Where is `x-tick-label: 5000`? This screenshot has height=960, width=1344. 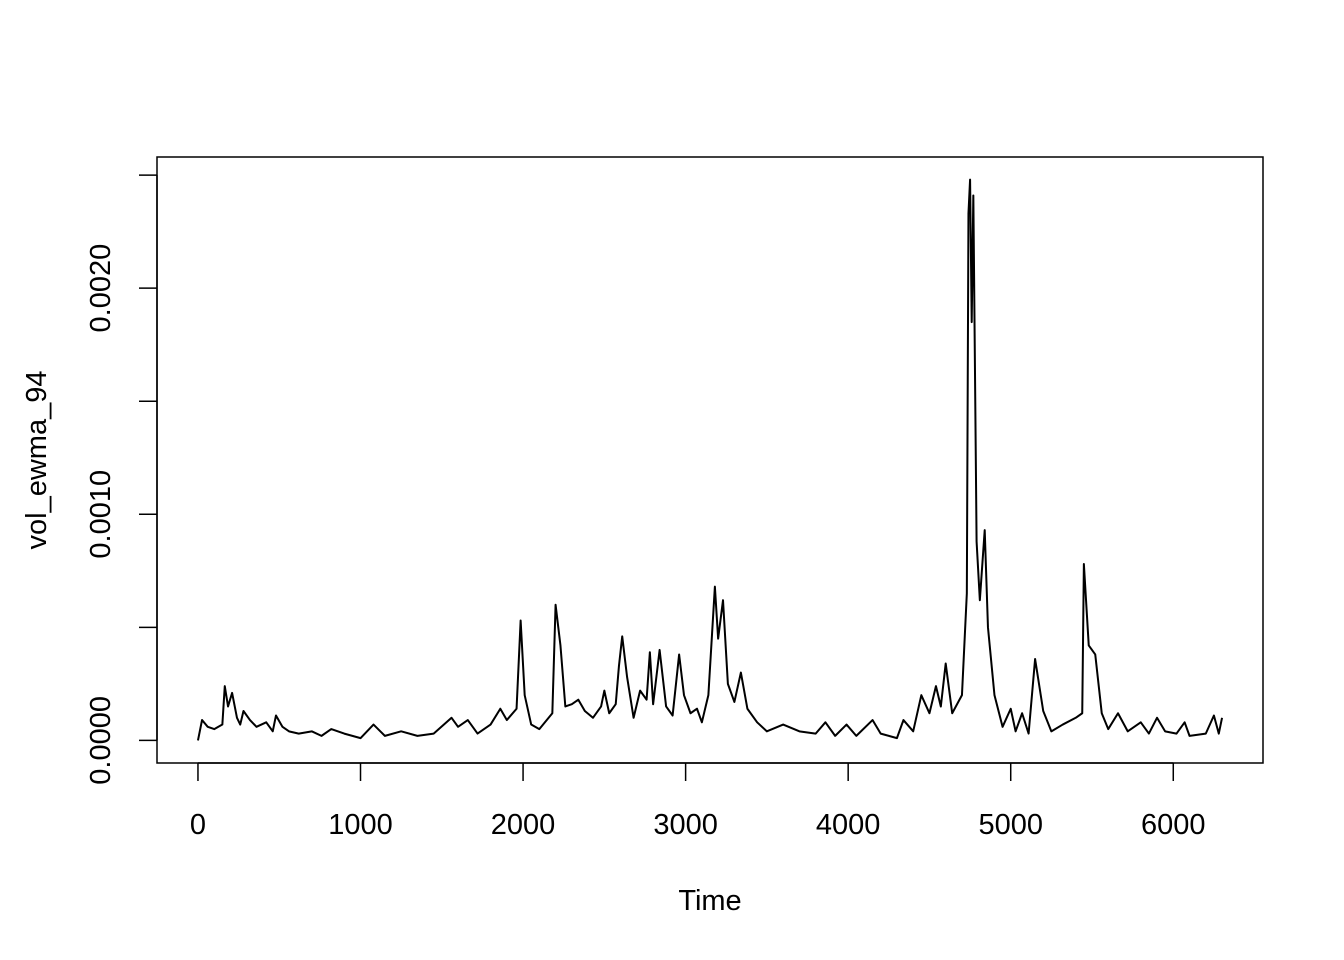
x-tick-label: 5000 is located at coordinates (1010, 825).